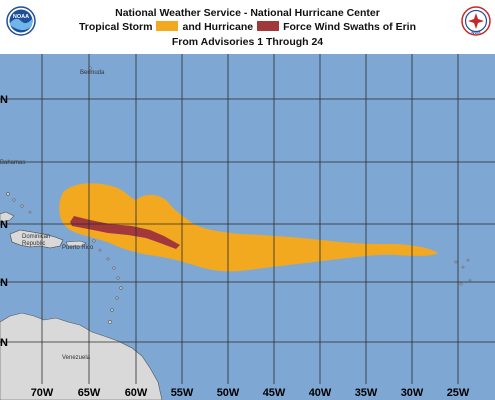 This screenshot has height=400, width=495. What do you see at coordinates (76, 243) in the screenshot?
I see `puerto-rico-land` at bounding box center [76, 243].